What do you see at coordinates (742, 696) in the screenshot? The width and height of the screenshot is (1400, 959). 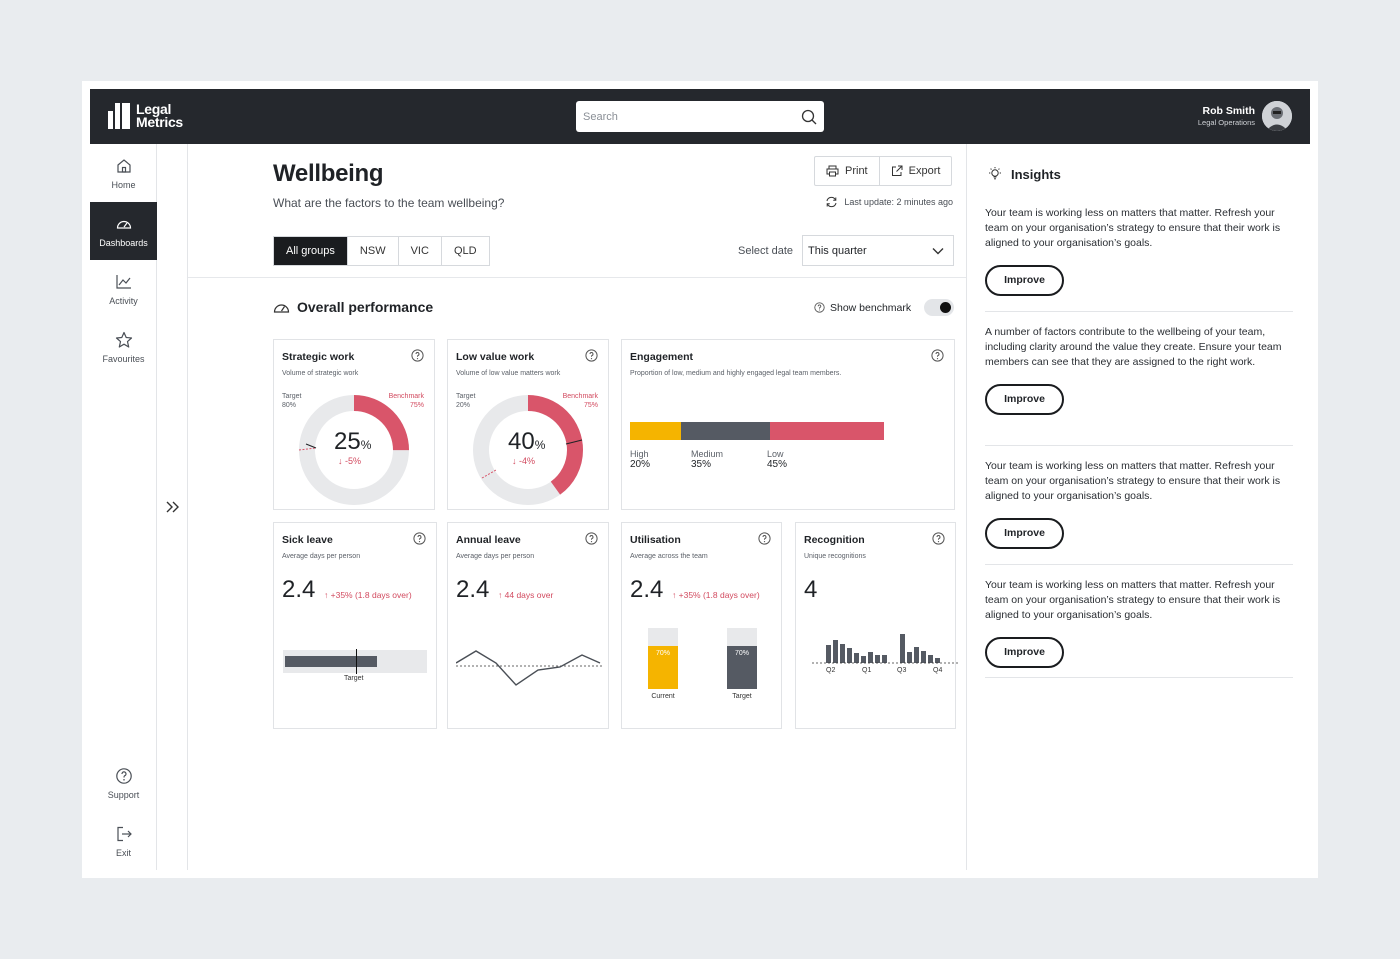 I see `bar-label: Target` at bounding box center [742, 696].